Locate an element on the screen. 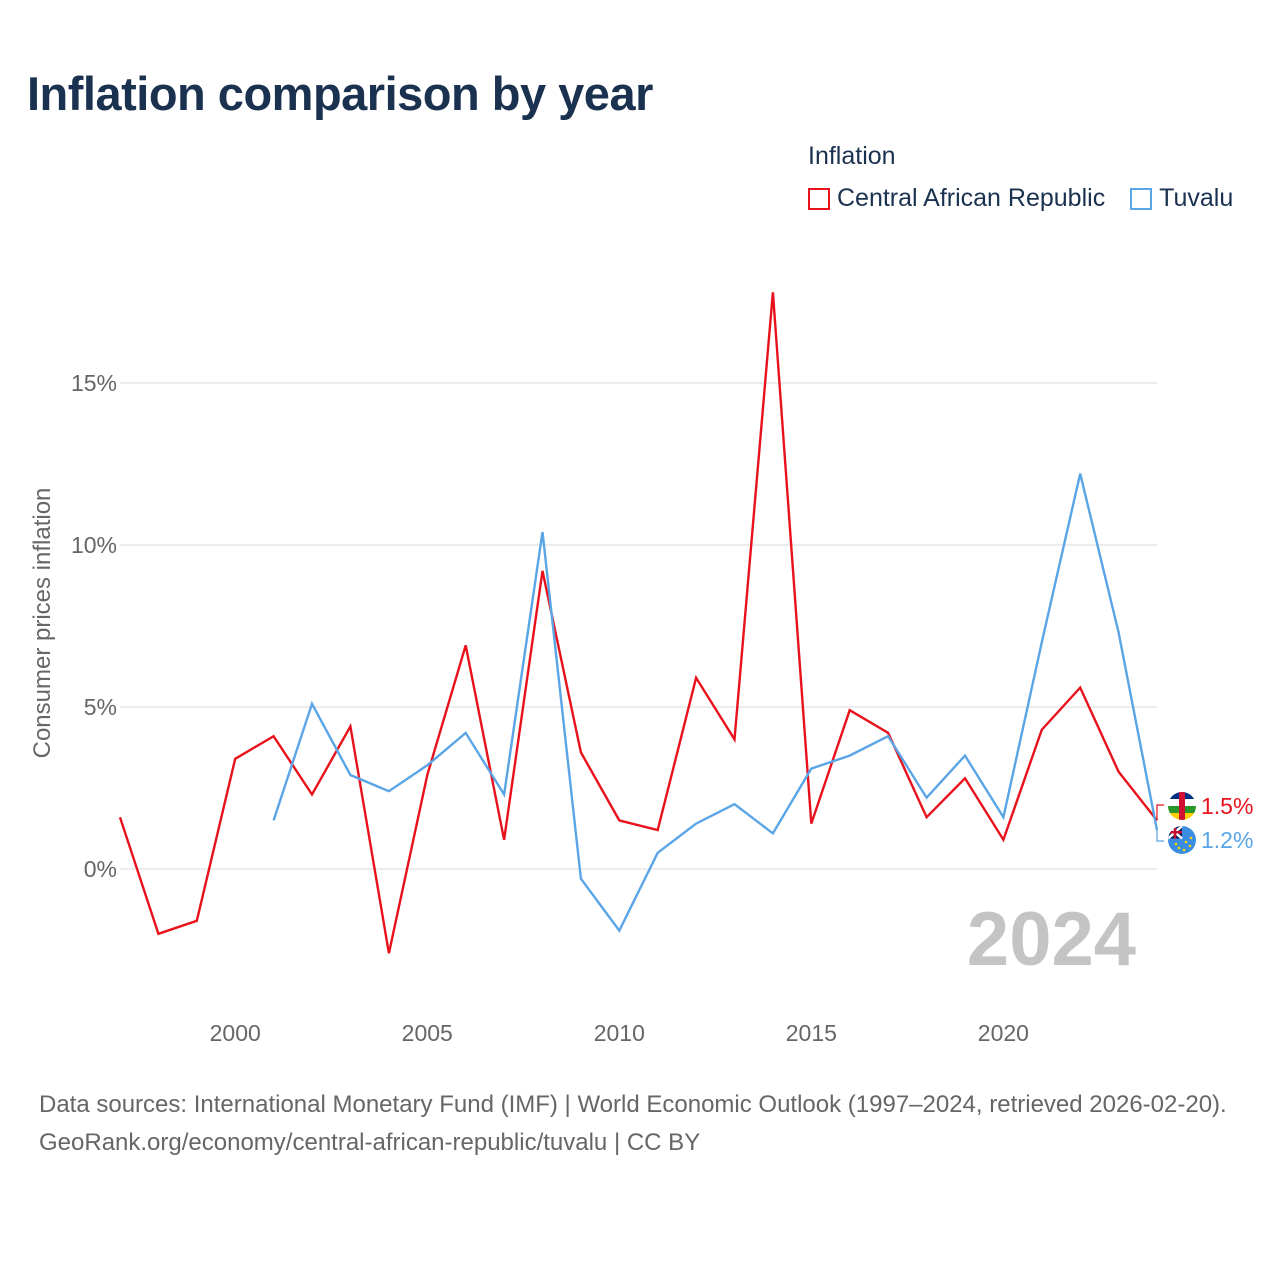 The width and height of the screenshot is (1280, 1280). flag-central-african-republic-icon is located at coordinates (1182, 806).